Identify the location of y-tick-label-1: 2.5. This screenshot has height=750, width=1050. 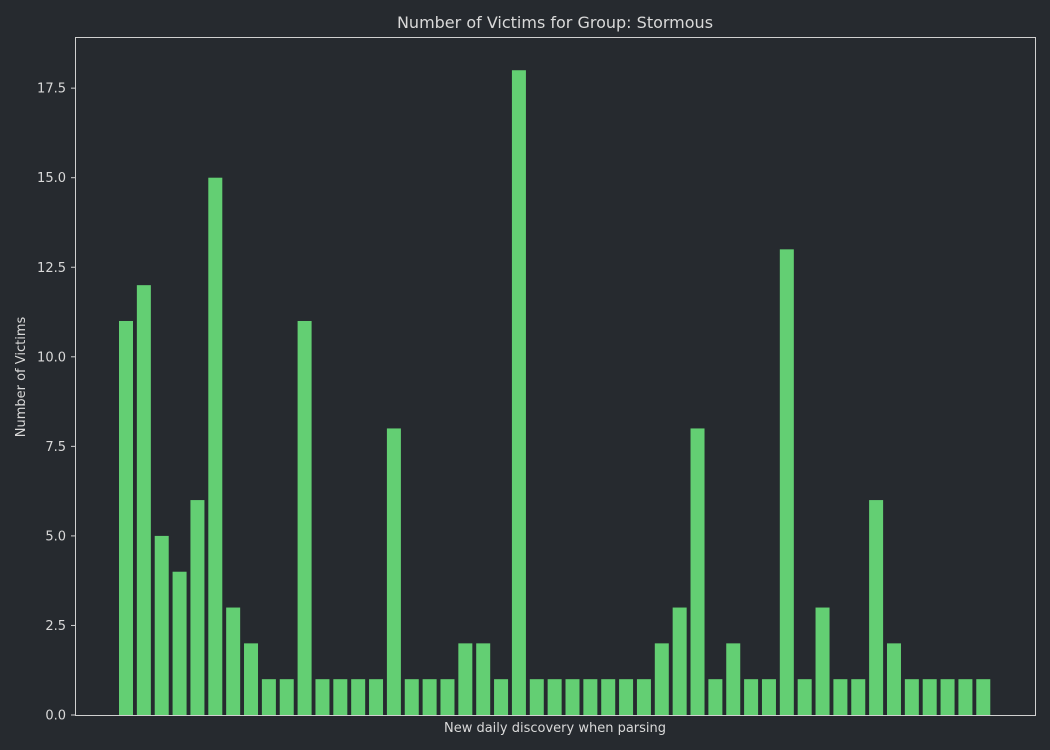
(55, 626).